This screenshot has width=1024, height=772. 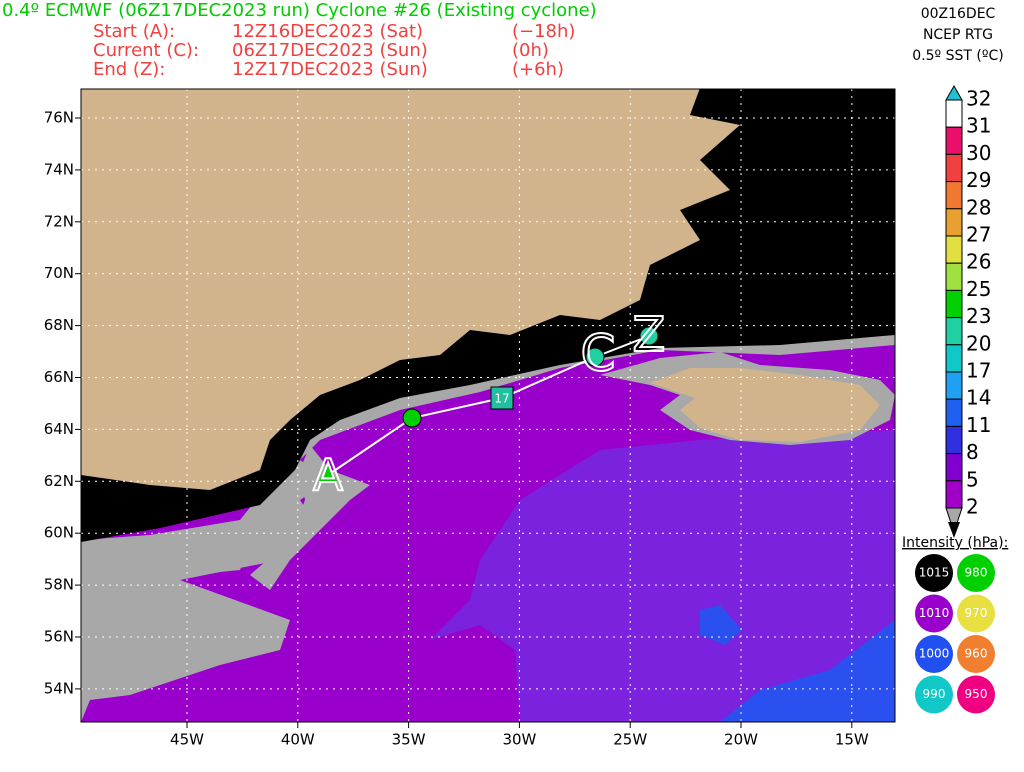 What do you see at coordinates (978, 180) in the screenshot?
I see `sst-level: 29` at bounding box center [978, 180].